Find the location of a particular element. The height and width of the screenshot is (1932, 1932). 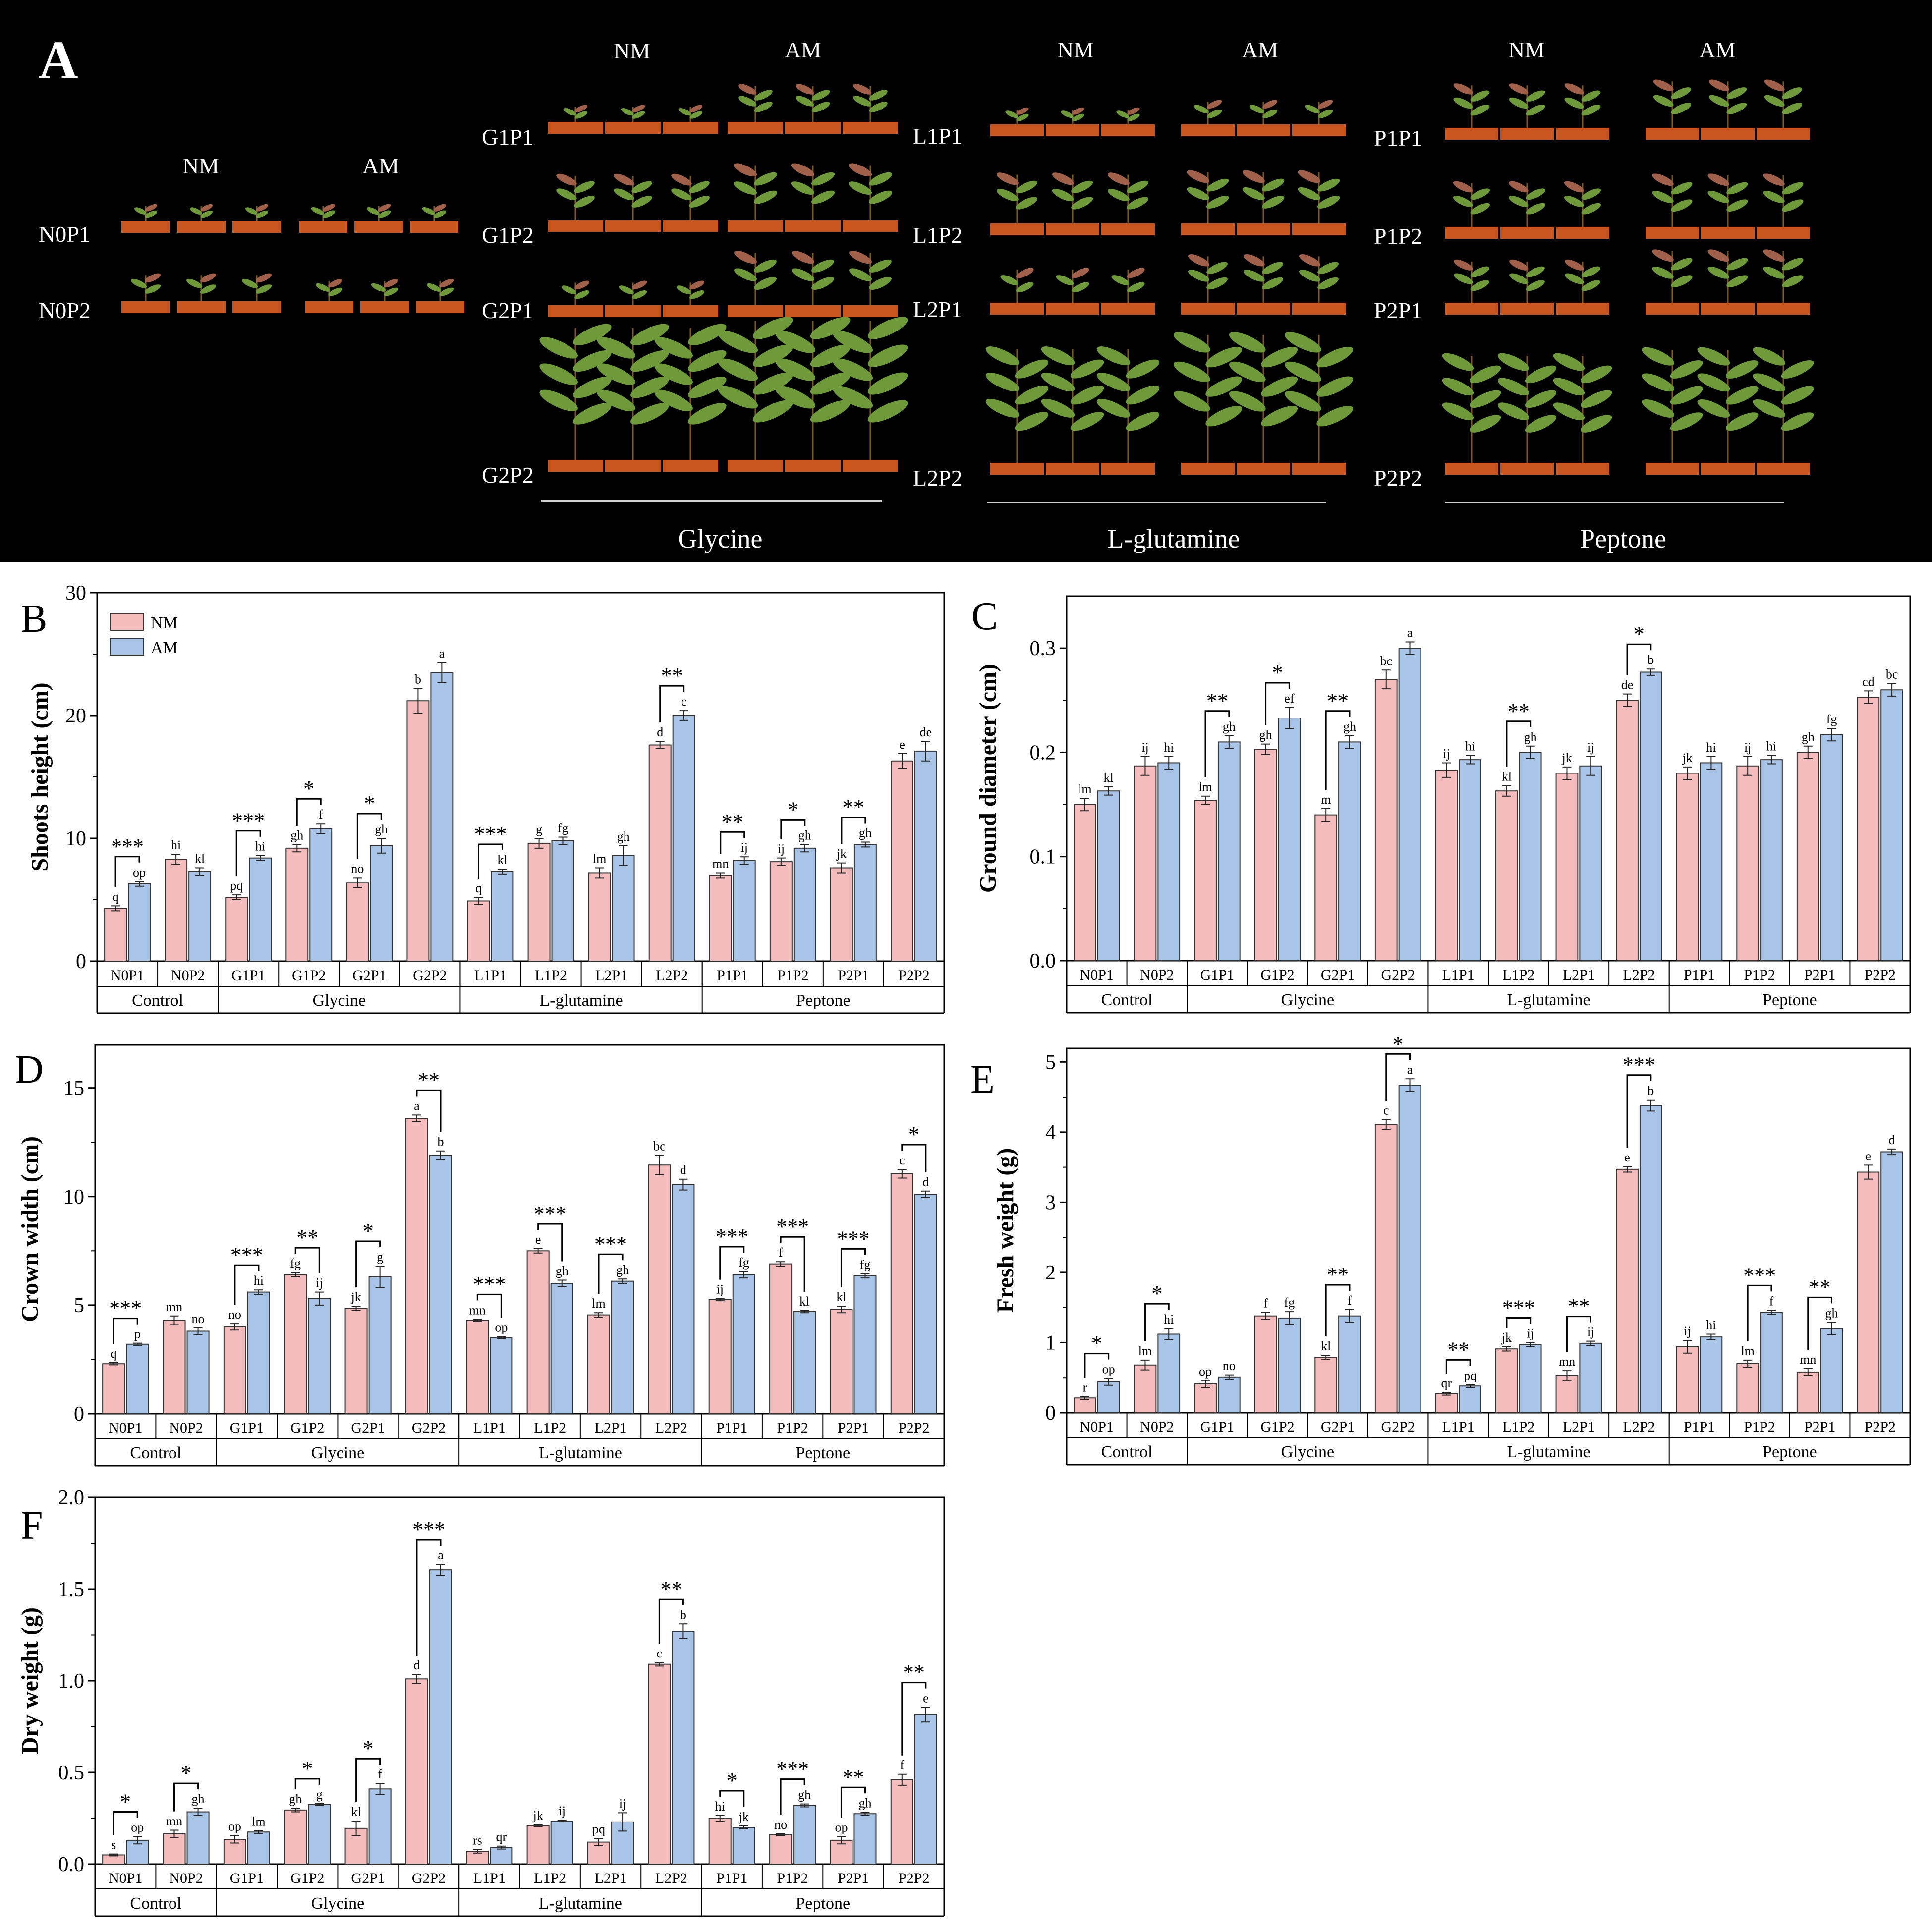

x-category-label: L1P1 is located at coordinates (490, 975).